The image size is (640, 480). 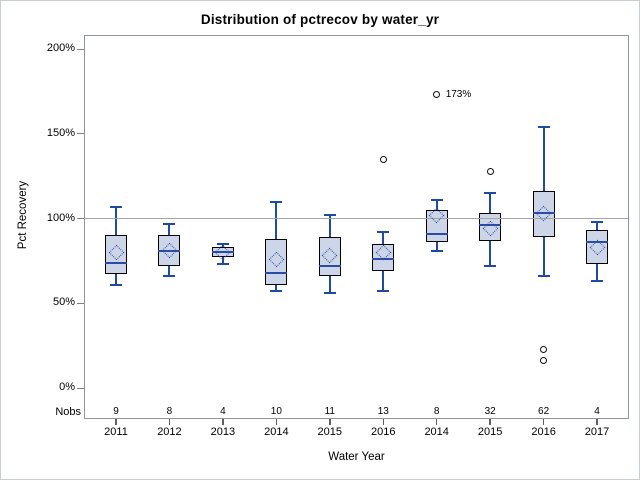 I want to click on reference-line-100pct, so click(x=356, y=218).